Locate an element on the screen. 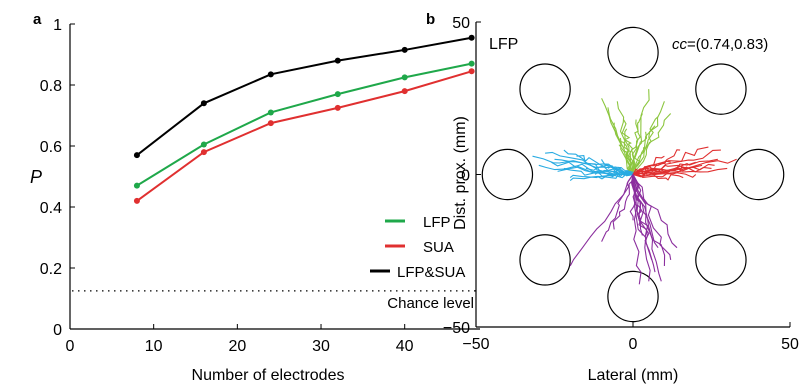 The image size is (803, 386). panel-b-xlabel: Lateral (mm) is located at coordinates (633, 375).